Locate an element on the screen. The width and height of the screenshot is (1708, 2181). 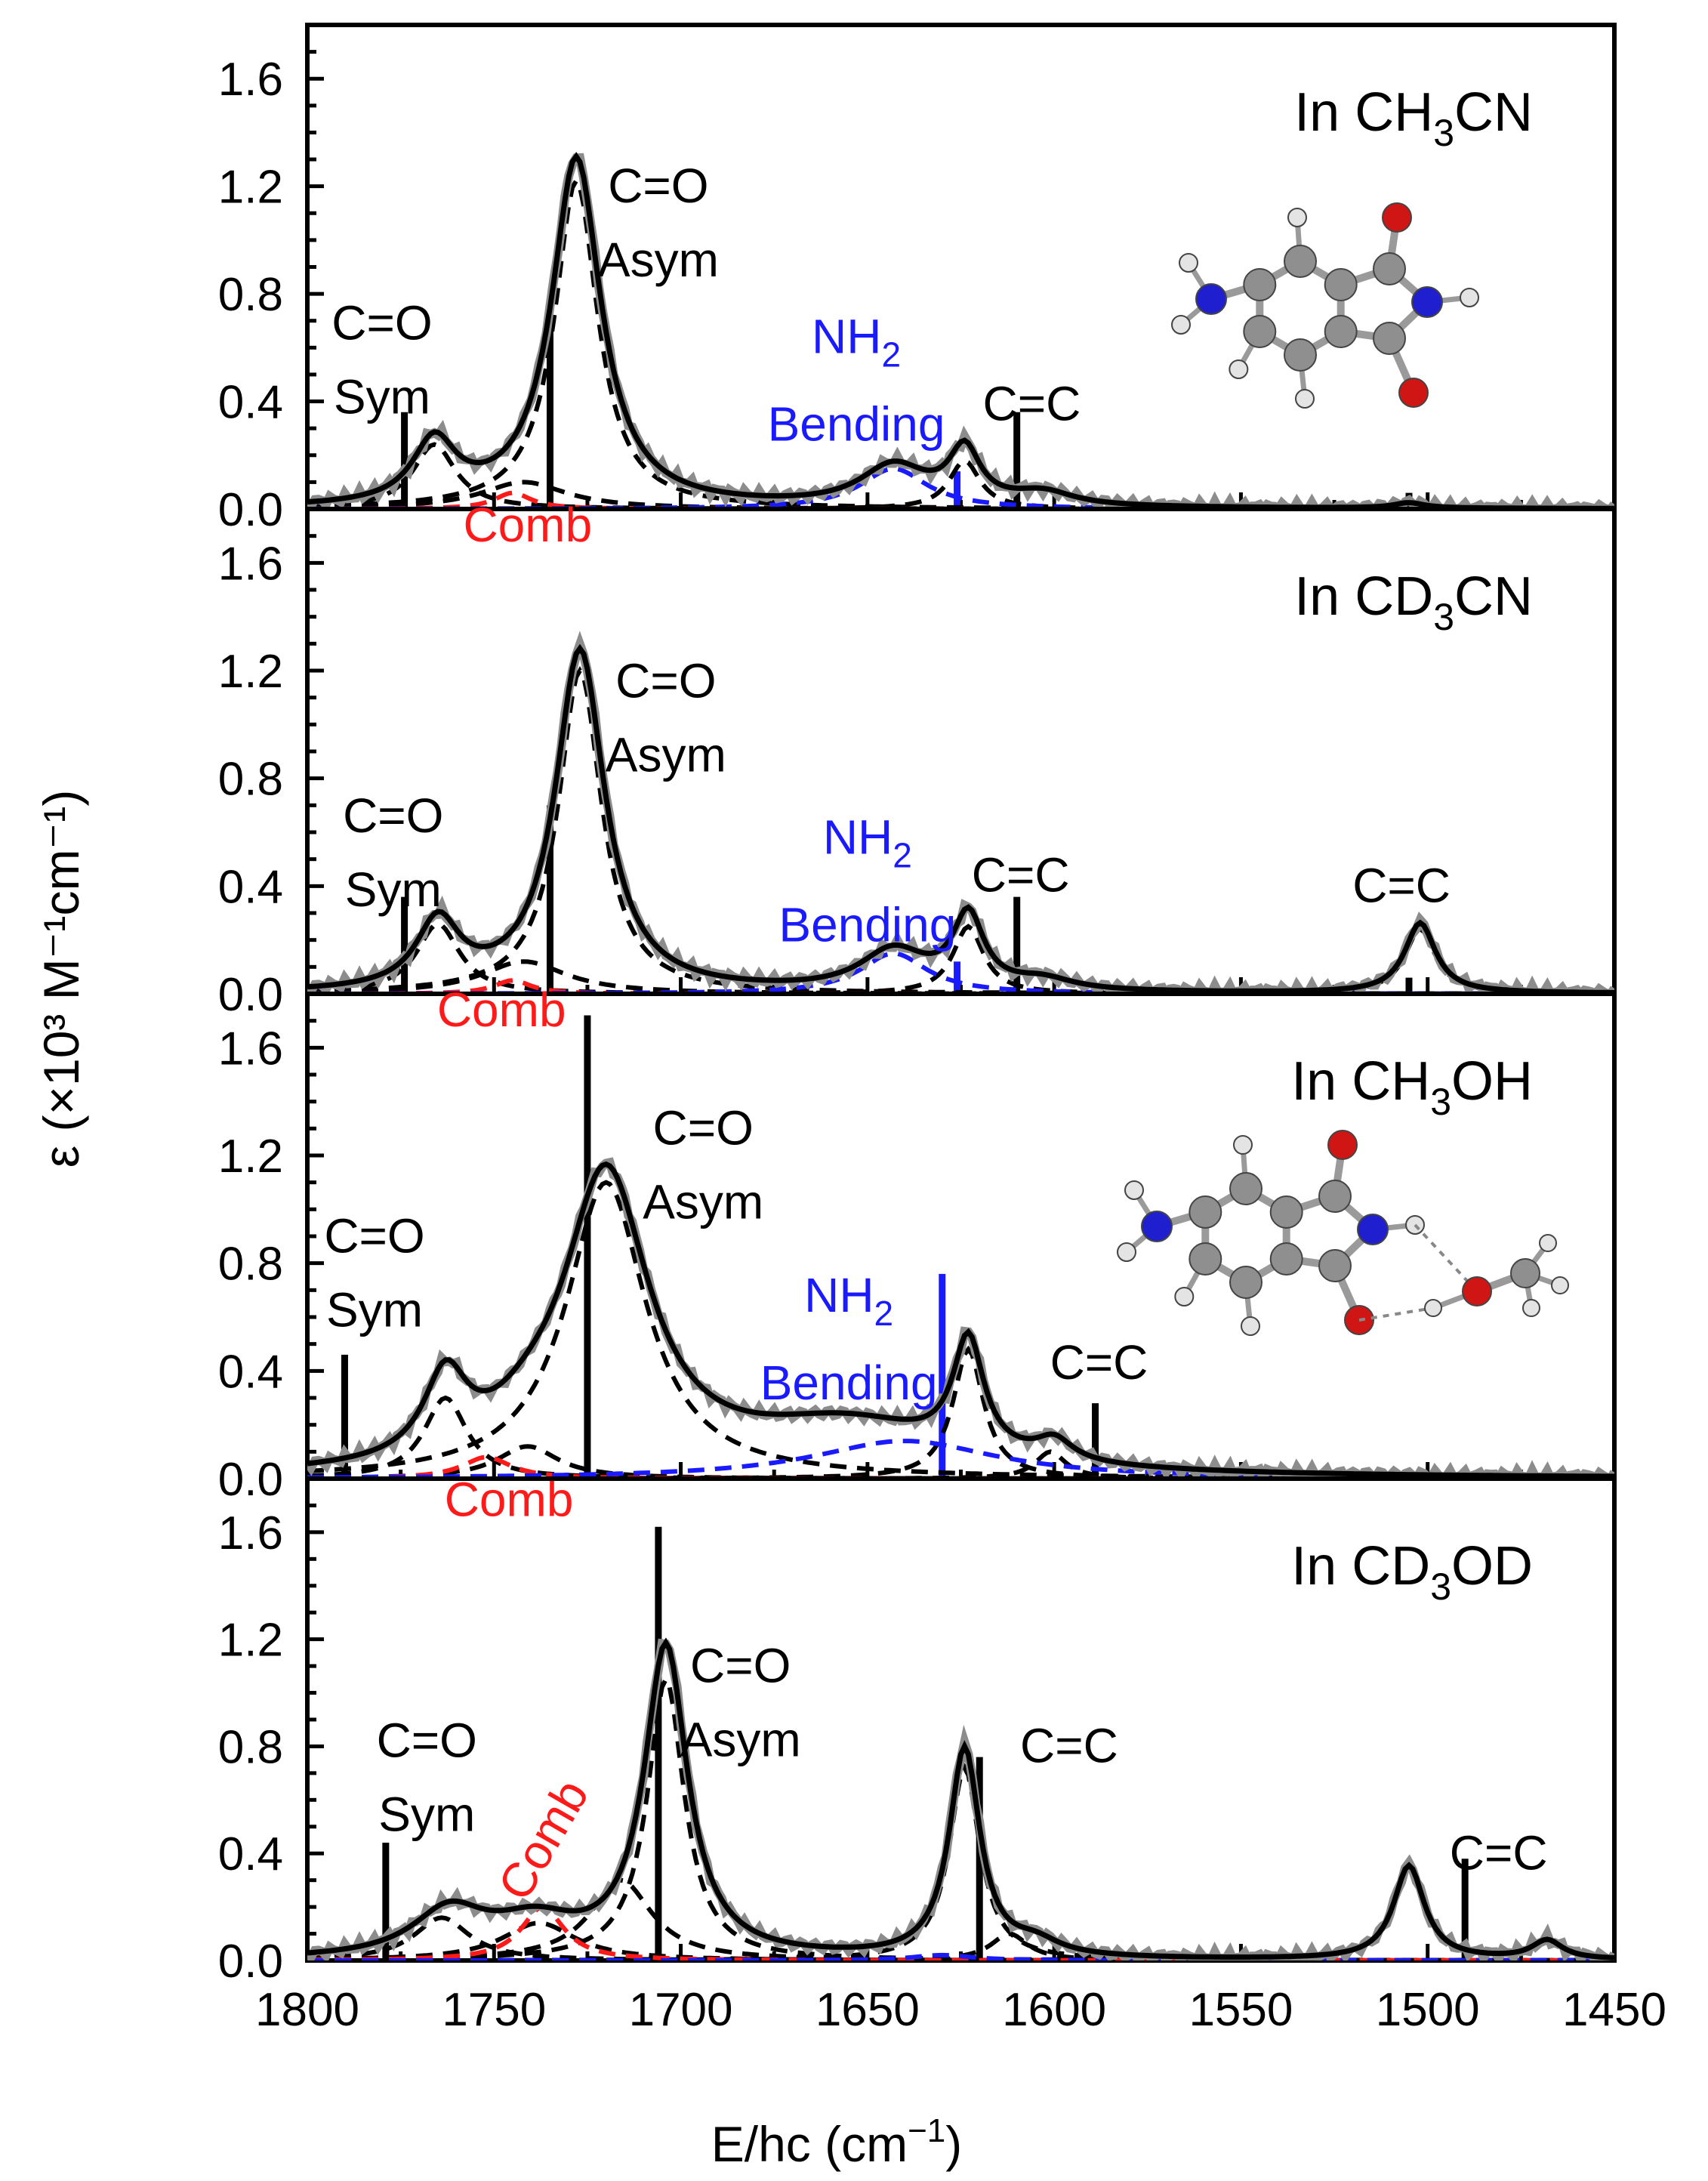
x-axis: 1800 1750 1700 1650 1600 1550 1500 1450 is located at coordinates (961, 2010).